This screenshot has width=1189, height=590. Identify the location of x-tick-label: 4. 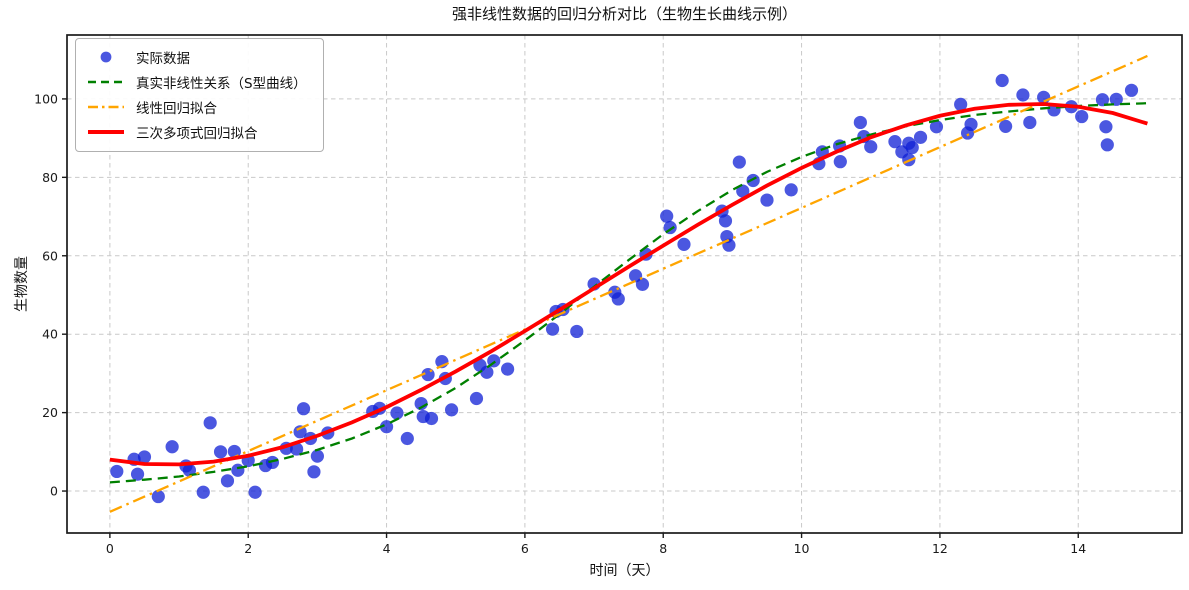
(387, 548).